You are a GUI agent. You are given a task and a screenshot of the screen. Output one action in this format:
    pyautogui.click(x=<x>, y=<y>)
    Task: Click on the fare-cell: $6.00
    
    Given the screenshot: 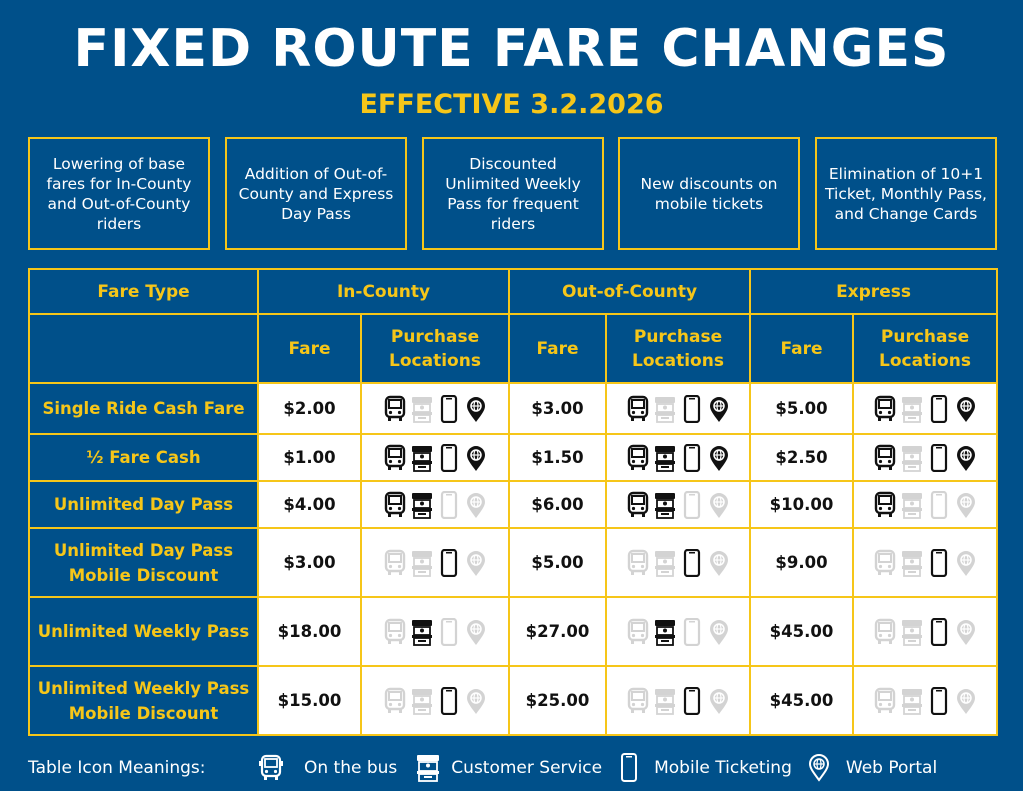 What is the action you would take?
    pyautogui.click(x=557, y=504)
    